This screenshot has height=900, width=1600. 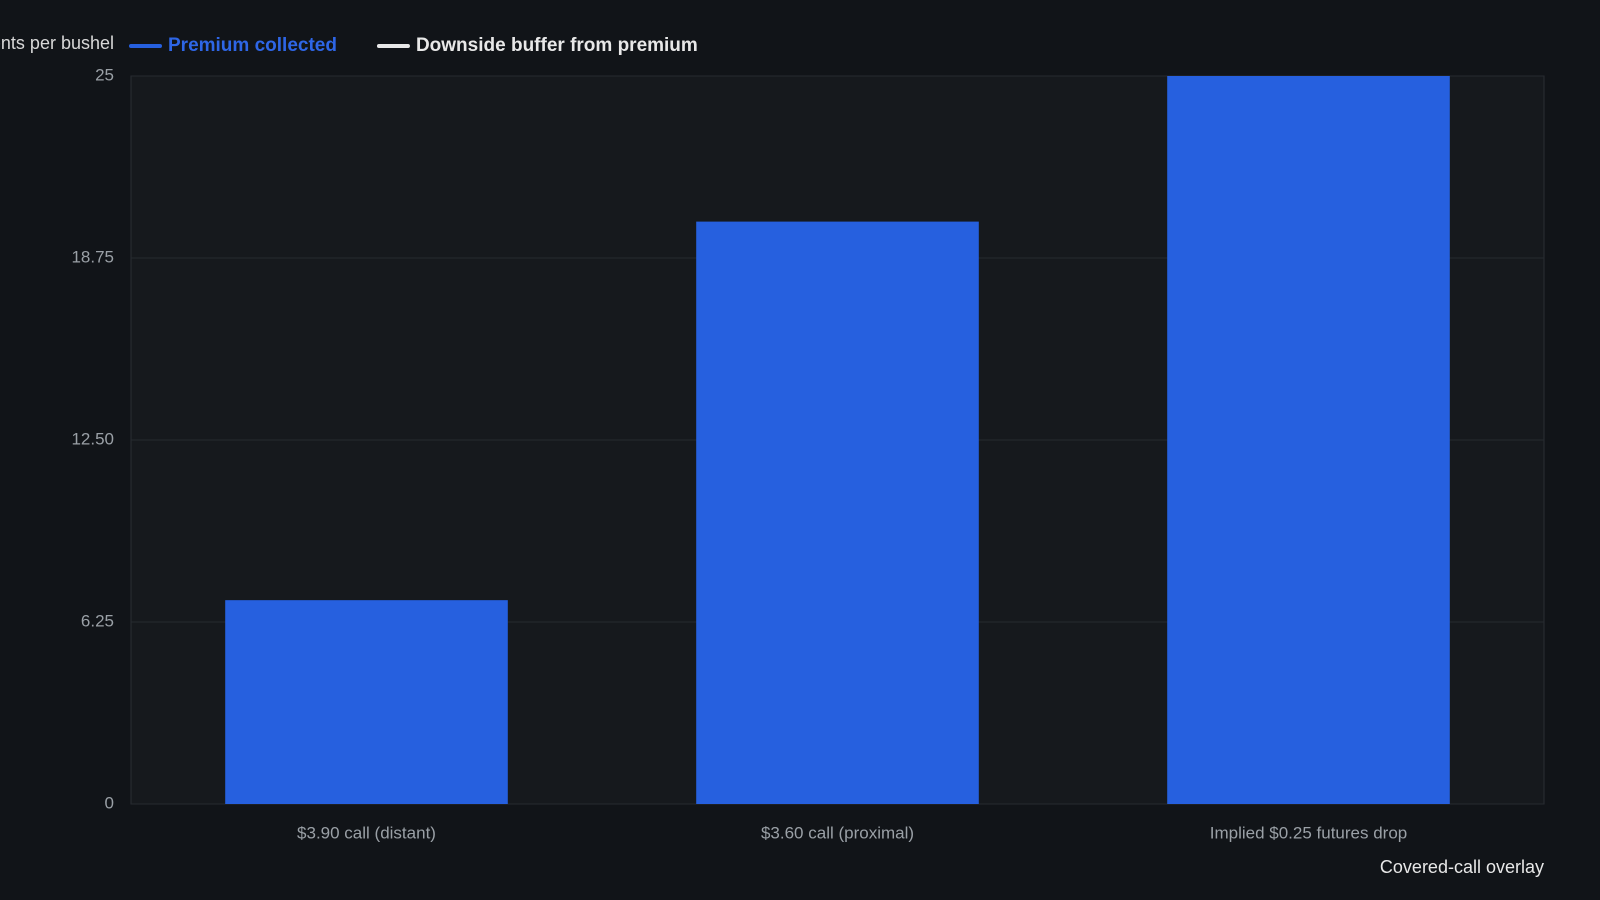 I want to click on legend-label: Downside buffer from premium, so click(x=557, y=45).